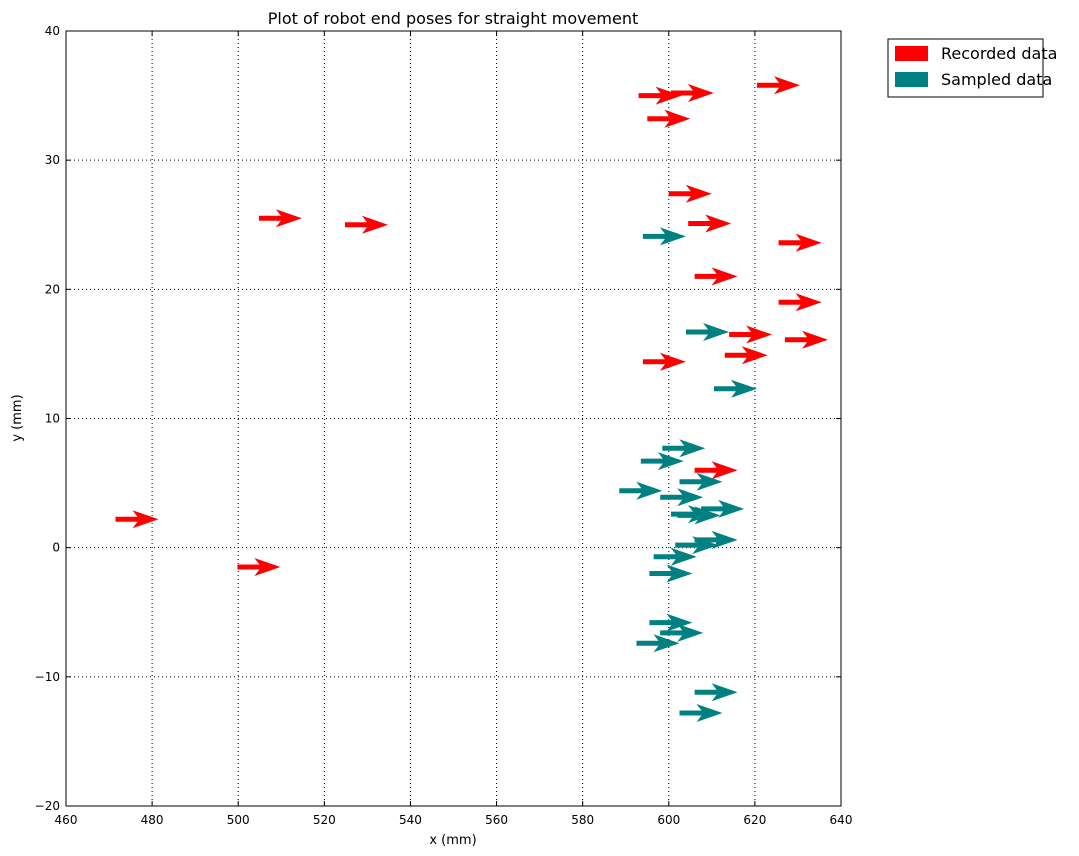  I want to click on legend-label-sampled: Sampled data, so click(996, 79).